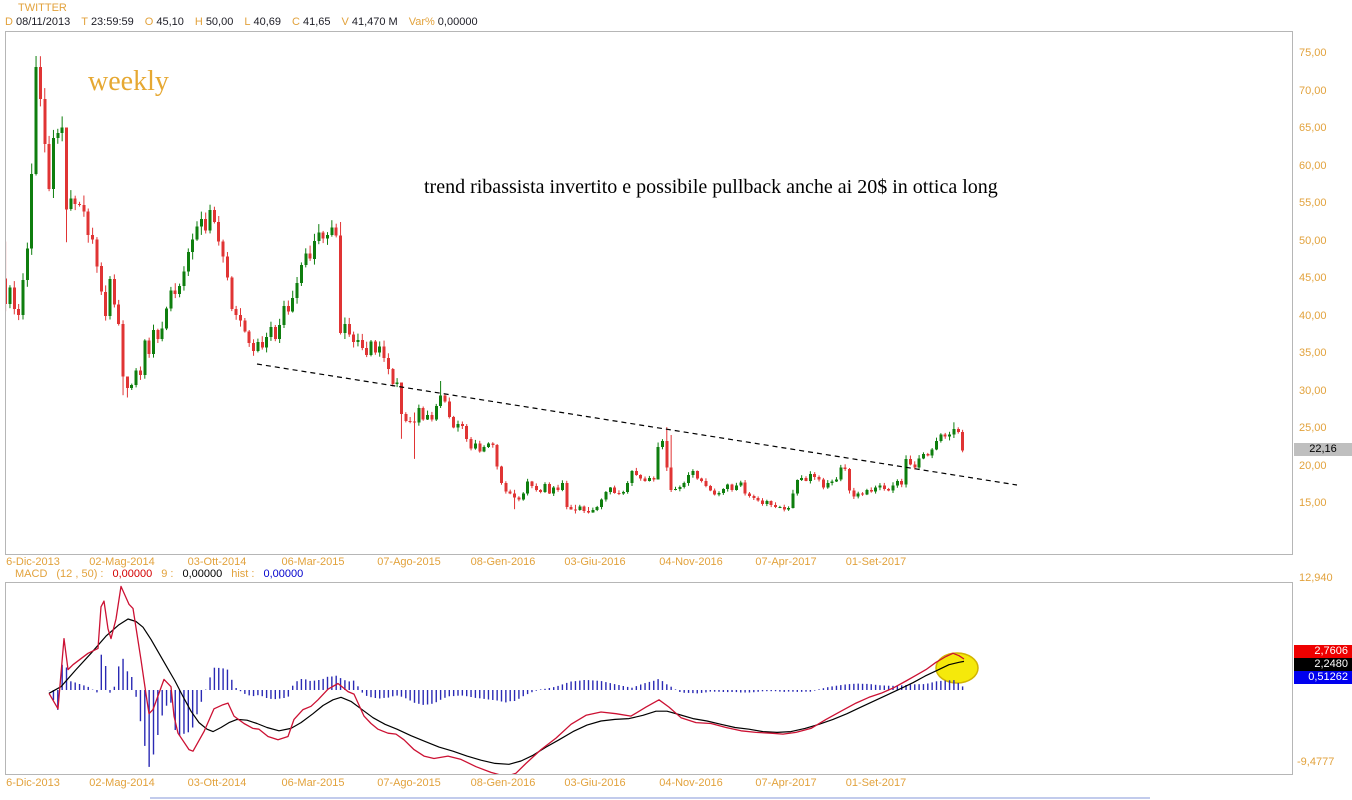 This screenshot has height=800, width=1352. Describe the element at coordinates (1316, 578) in the screenshot. I see `macd-axis-max: 12,940` at that location.